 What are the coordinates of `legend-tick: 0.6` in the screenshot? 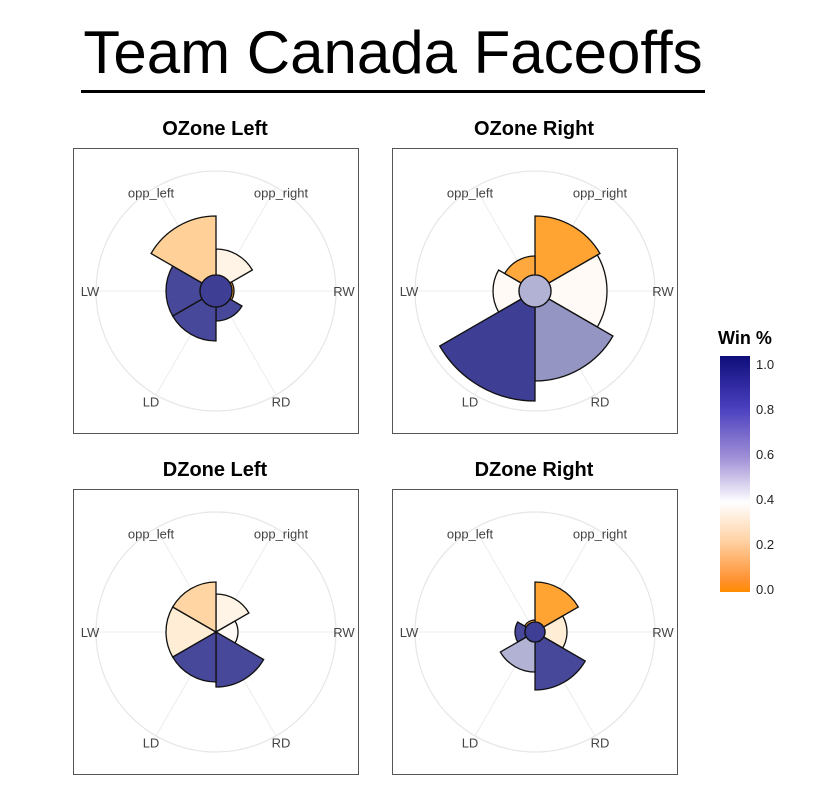 It's located at (765, 454).